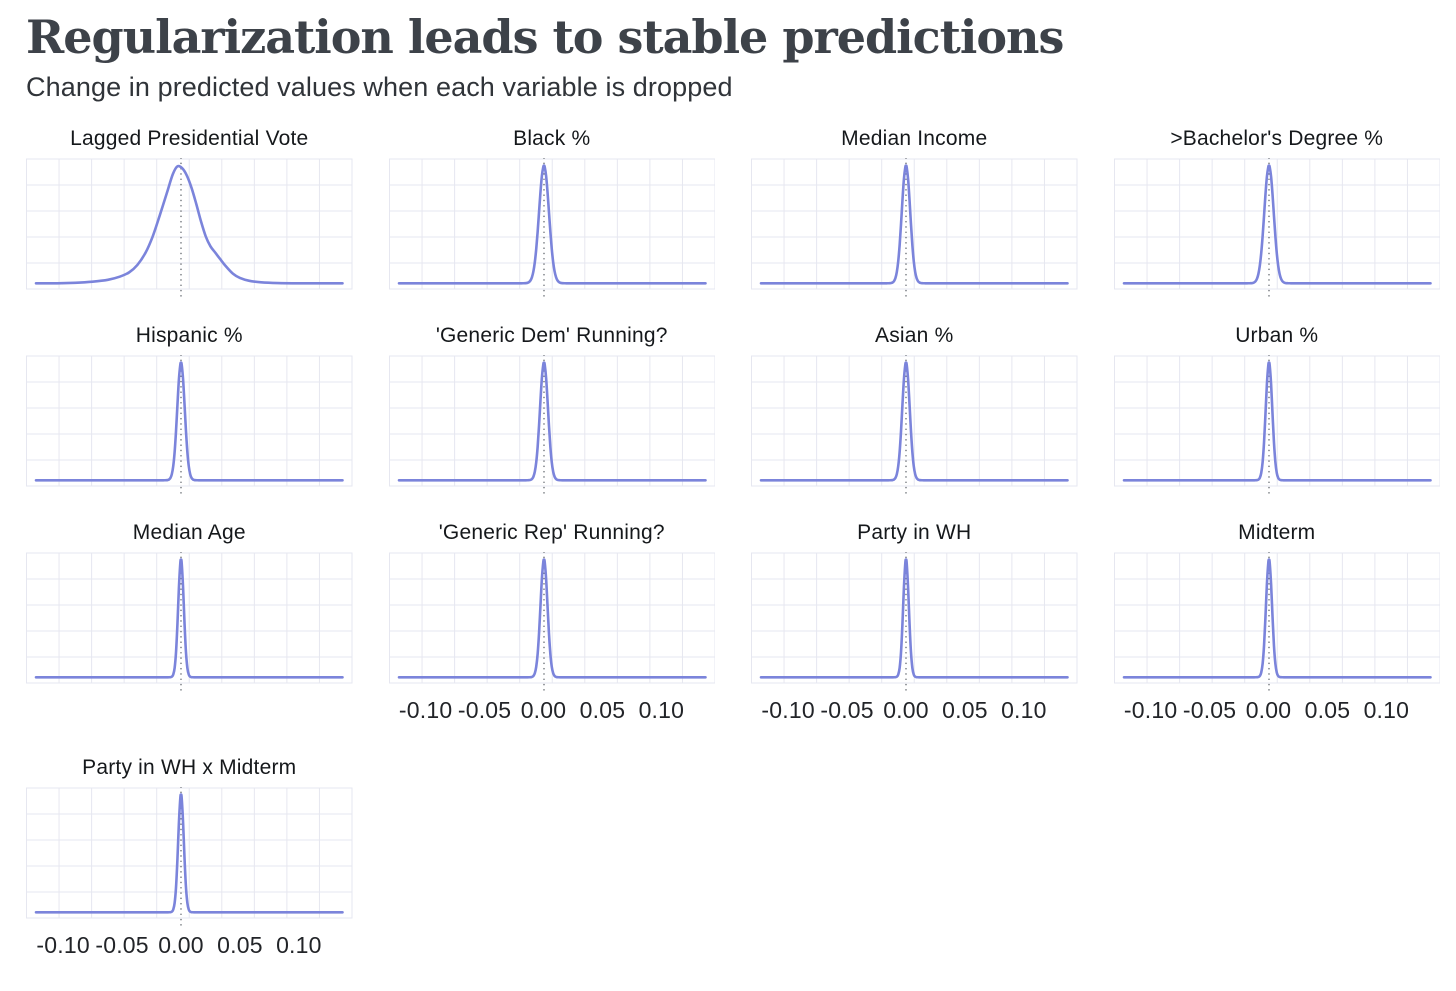 The image size is (1456, 991). I want to click on density-panel: >Bachelor's Degree %, so click(1276, 212).